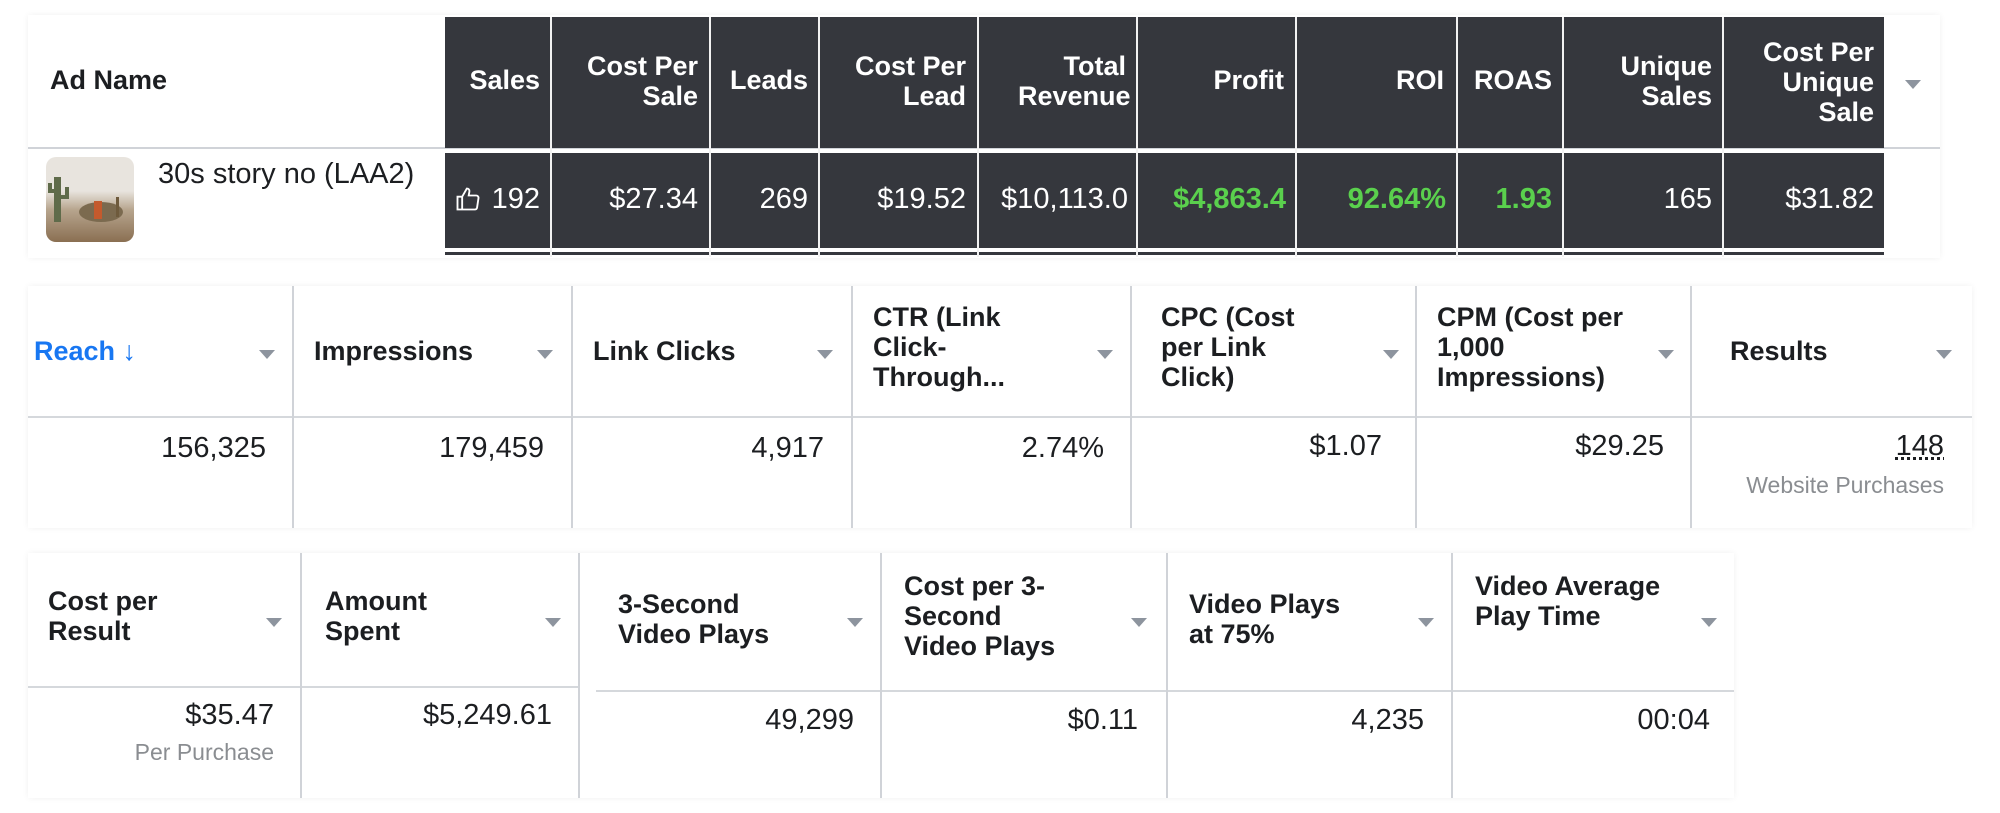 Image resolution: width=2000 pixels, height=813 pixels. What do you see at coordinates (825, 354) in the screenshot?
I see `link-clicks-chevron-icon` at bounding box center [825, 354].